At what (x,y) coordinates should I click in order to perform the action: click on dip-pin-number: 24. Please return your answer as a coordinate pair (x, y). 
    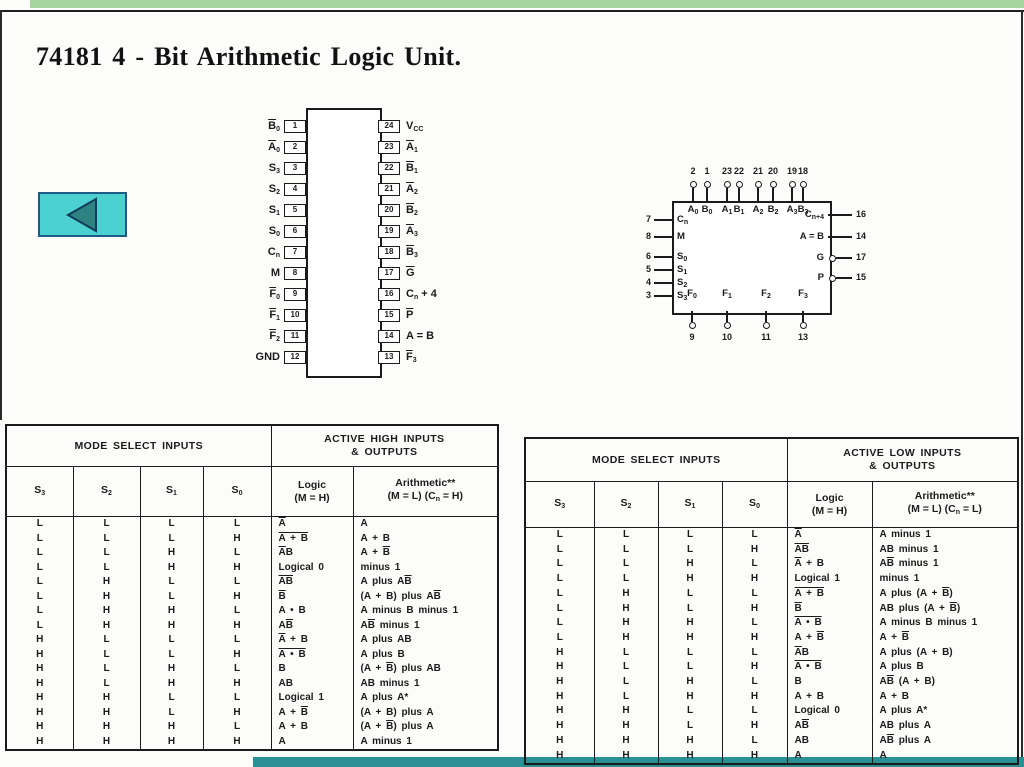
    Looking at the image, I should click on (389, 126).